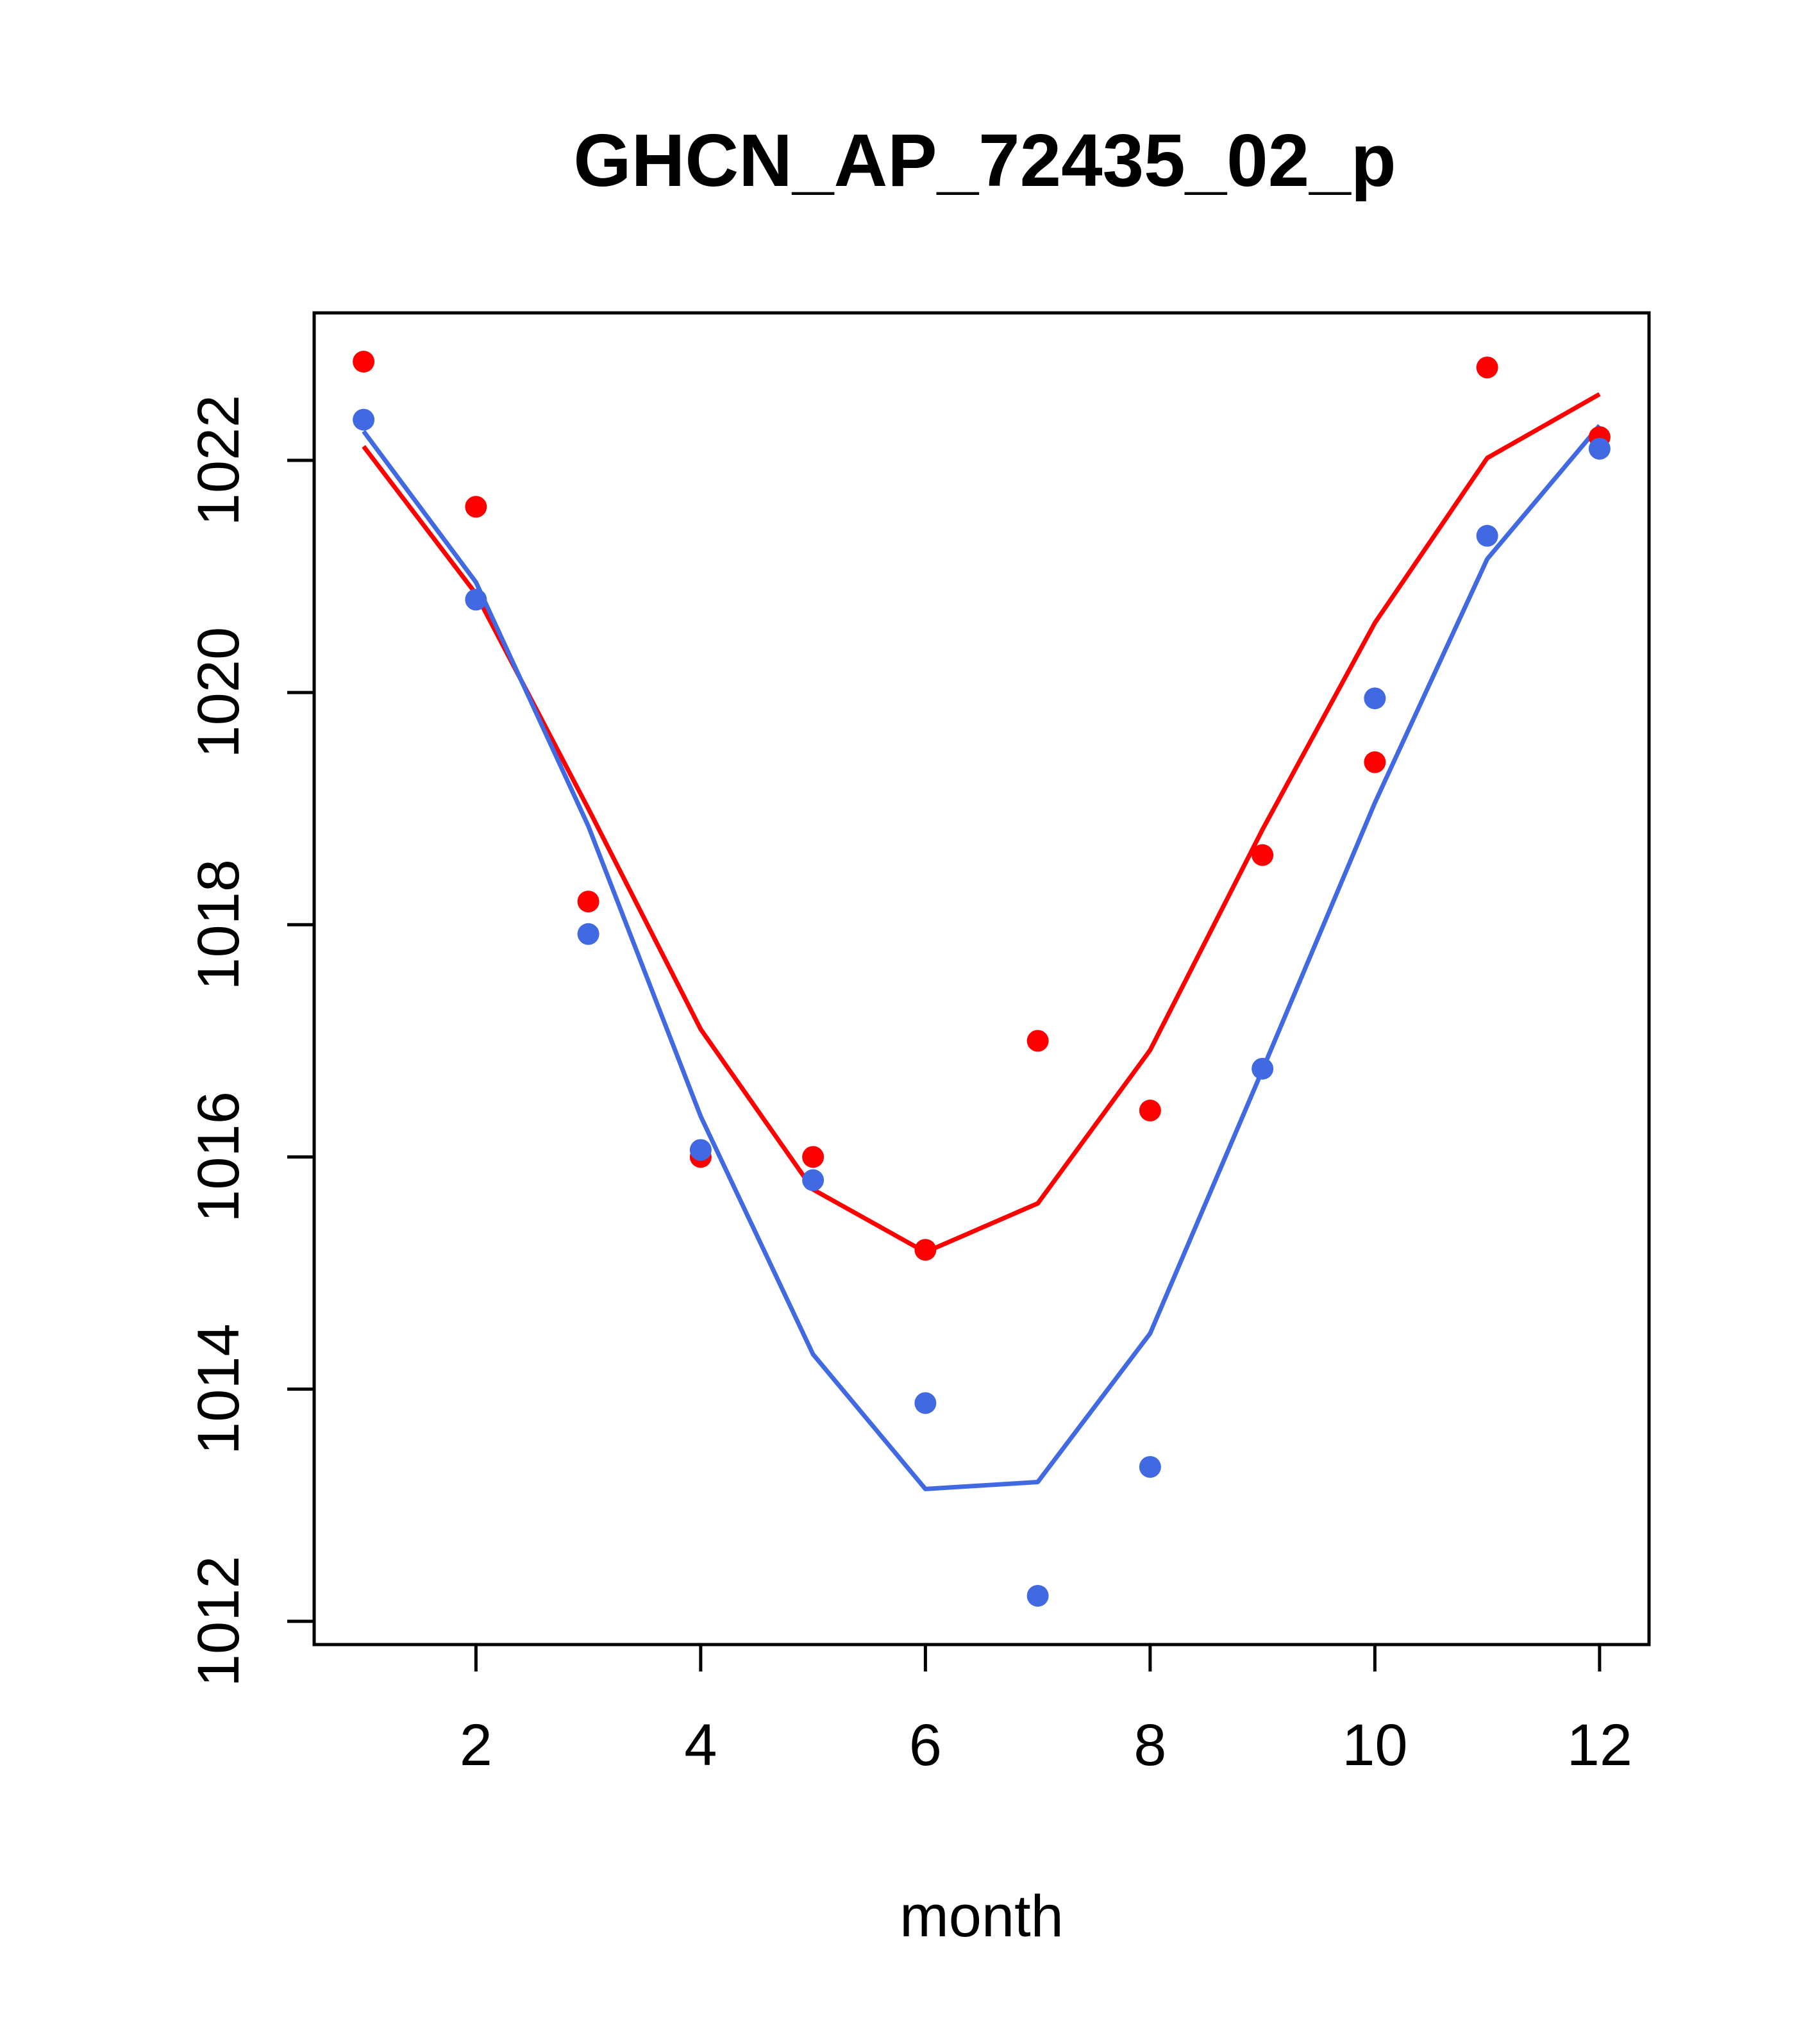 The height and width of the screenshot is (2044, 1817). Describe the element at coordinates (700, 1745) in the screenshot. I see `x-tick-label: 4` at that location.